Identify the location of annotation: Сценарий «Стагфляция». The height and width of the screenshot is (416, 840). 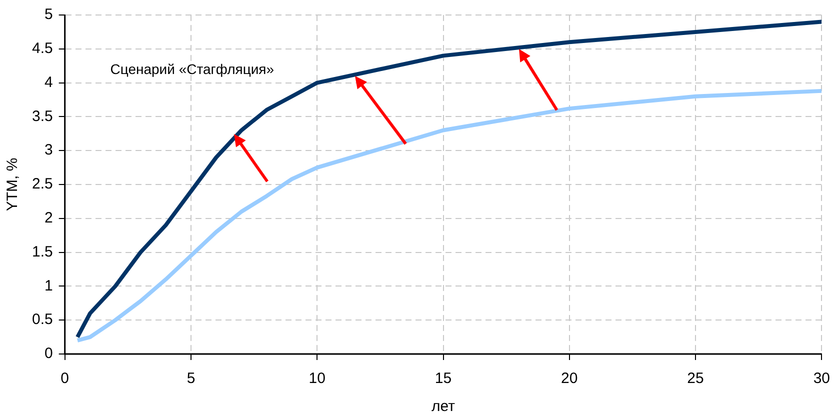
(192, 68).